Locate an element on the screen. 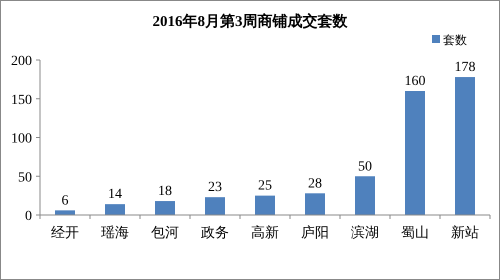 The height and width of the screenshot is (280, 500). x-tick-label: 包河 is located at coordinates (165, 233).